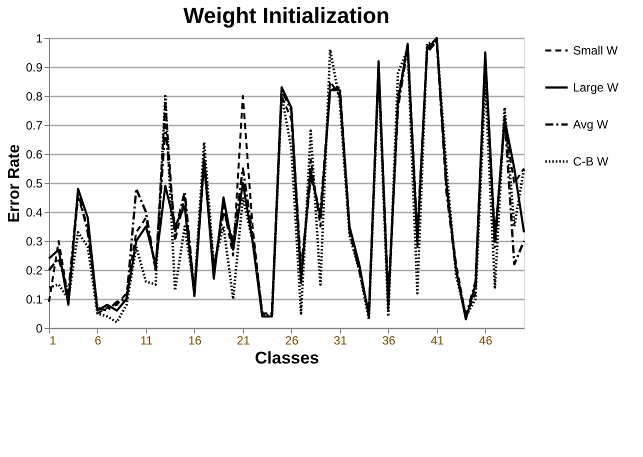  What do you see at coordinates (389, 341) in the screenshot?
I see `x-tick-label: 36` at bounding box center [389, 341].